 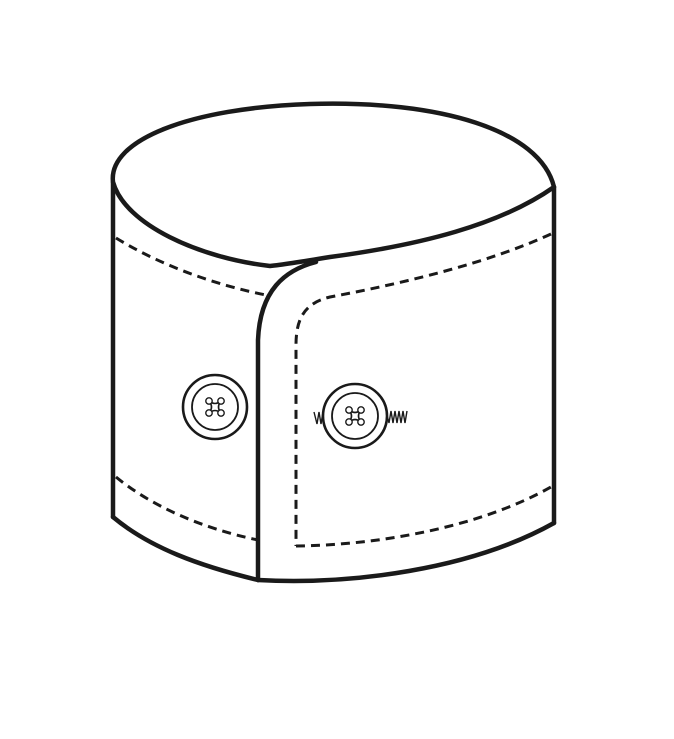 What do you see at coordinates (191, 266) in the screenshot?
I see `stitch-top-left` at bounding box center [191, 266].